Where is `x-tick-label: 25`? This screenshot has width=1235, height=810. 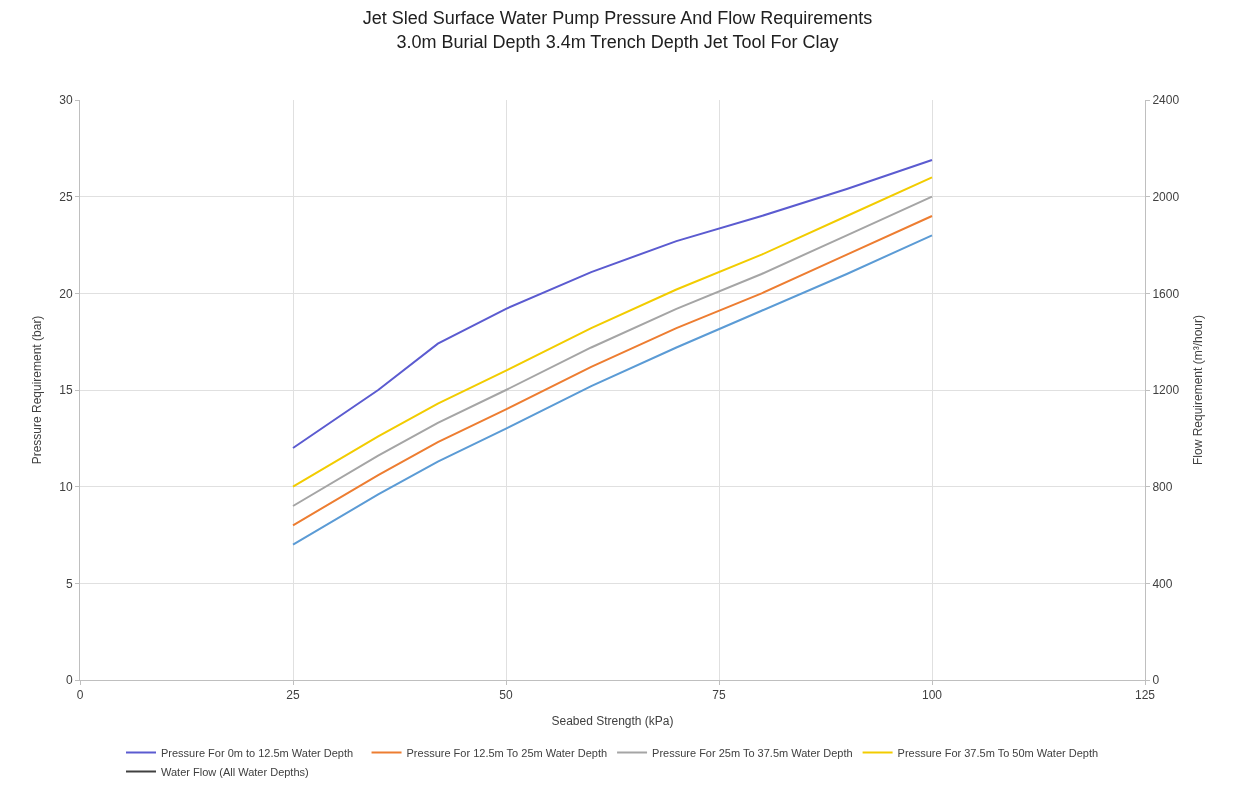
x-tick-label: 25 is located at coordinates (293, 695).